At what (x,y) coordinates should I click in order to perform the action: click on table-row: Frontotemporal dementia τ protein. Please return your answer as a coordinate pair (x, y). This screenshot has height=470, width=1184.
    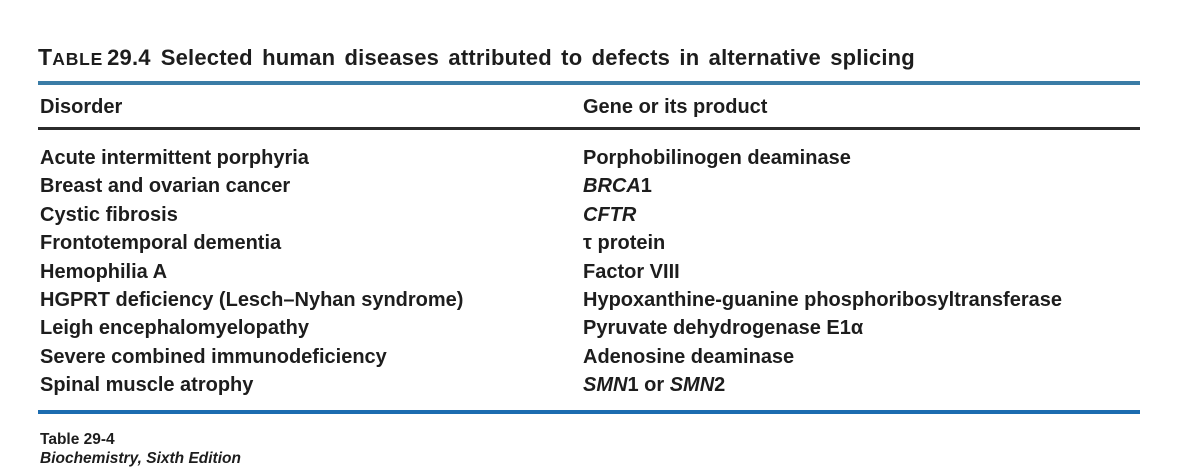
    Looking at the image, I should click on (589, 243).